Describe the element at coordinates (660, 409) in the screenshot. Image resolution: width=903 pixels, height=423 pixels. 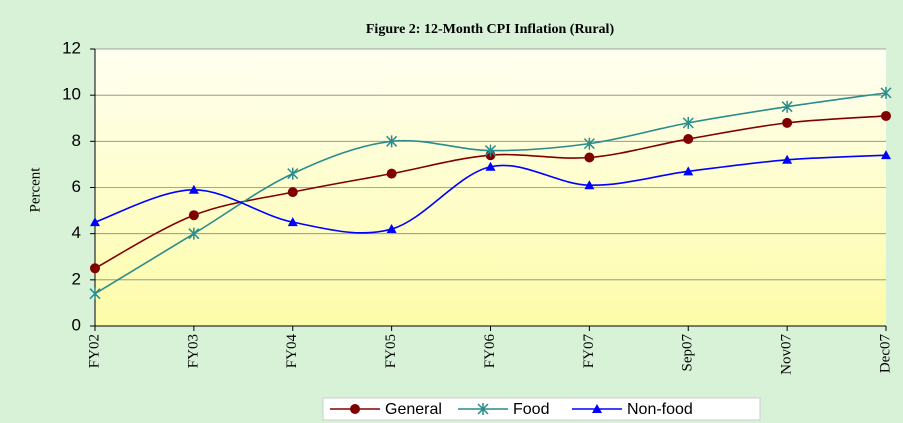
I see `legend-label: Non-food` at that location.